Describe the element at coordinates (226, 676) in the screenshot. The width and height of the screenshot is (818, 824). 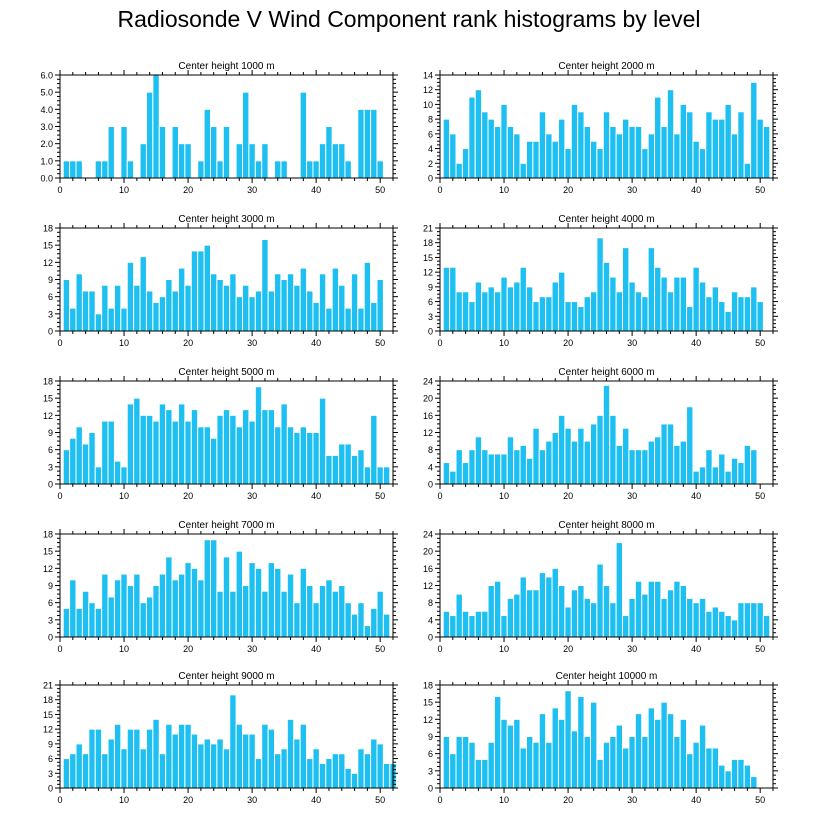
I see `panel-title: Center height 9000 m` at that location.